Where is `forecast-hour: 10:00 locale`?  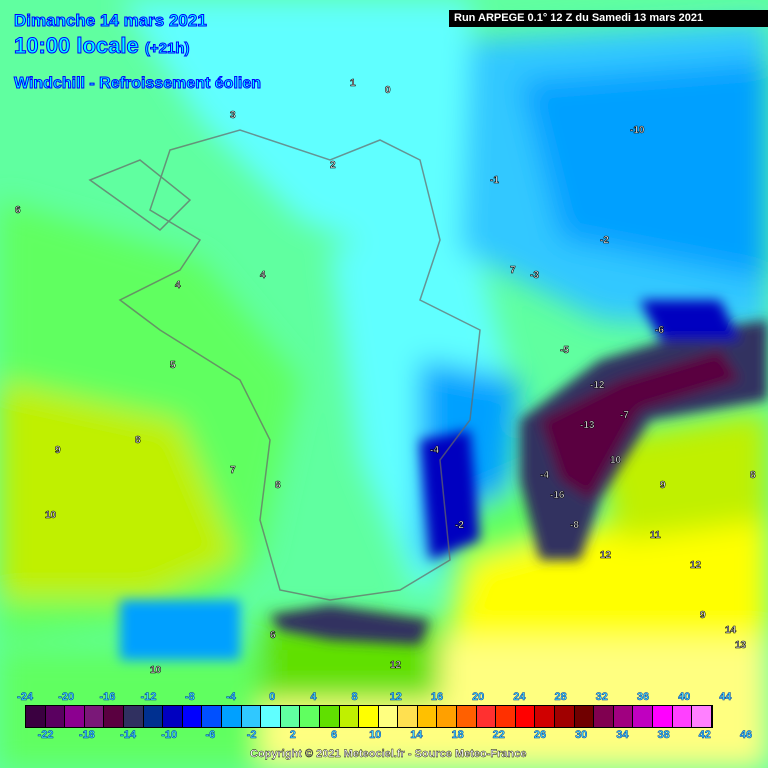 forecast-hour: 10:00 locale is located at coordinates (77, 46).